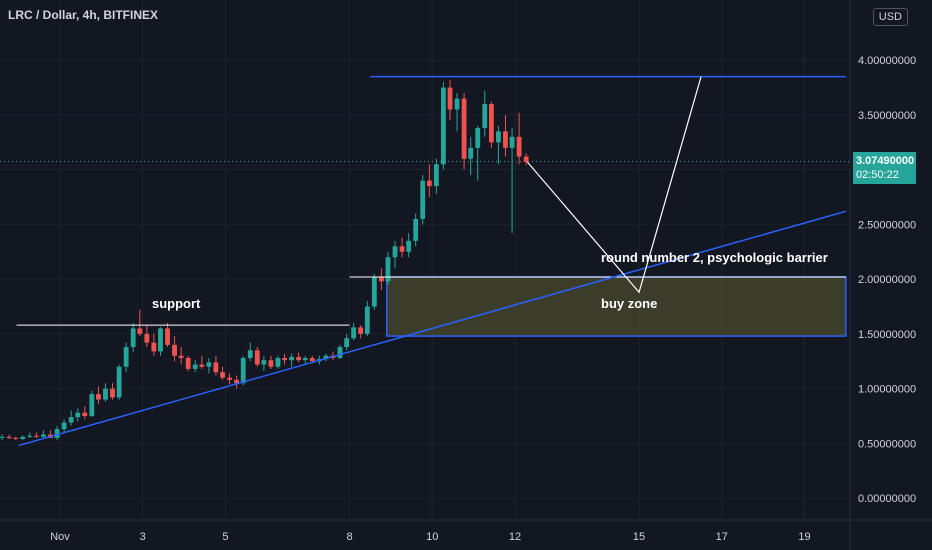  What do you see at coordinates (176, 303) in the screenshot?
I see `support-annotation: support` at bounding box center [176, 303].